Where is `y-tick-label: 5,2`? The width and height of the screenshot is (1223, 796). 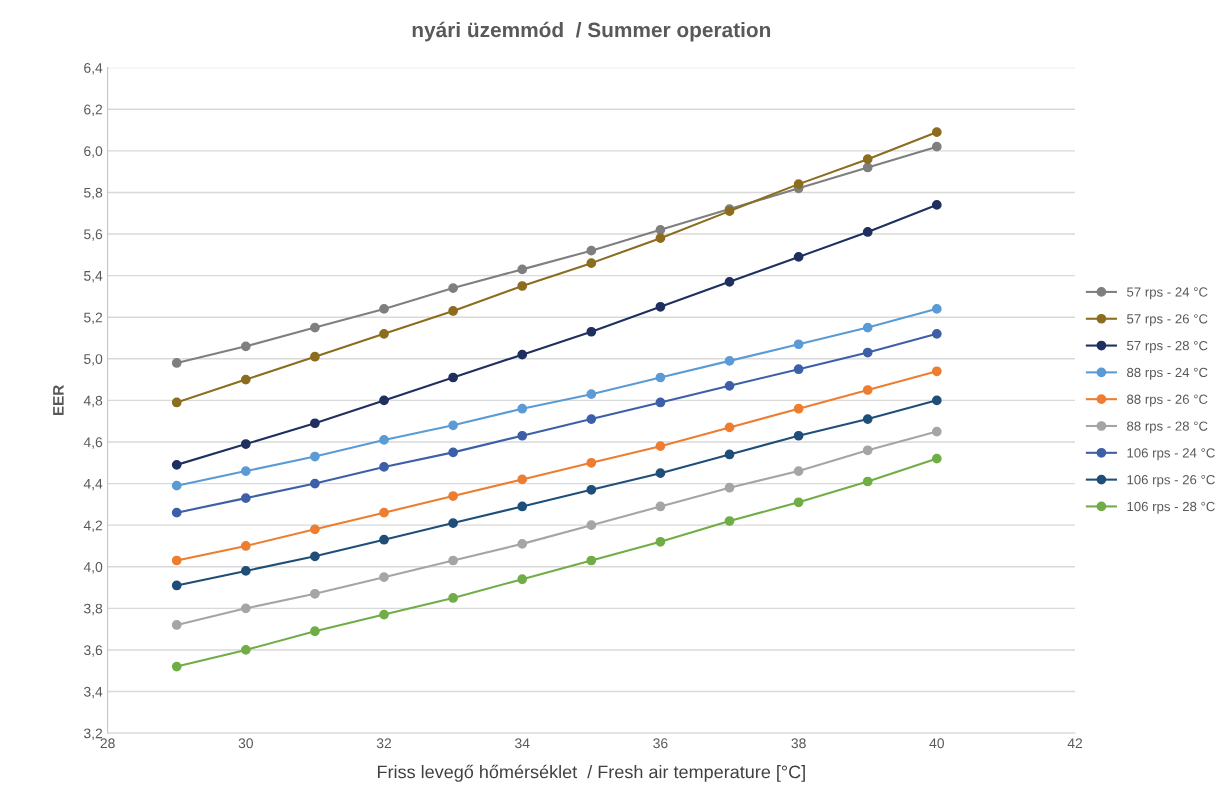
y-tick-label: 5,2 is located at coordinates (93, 318).